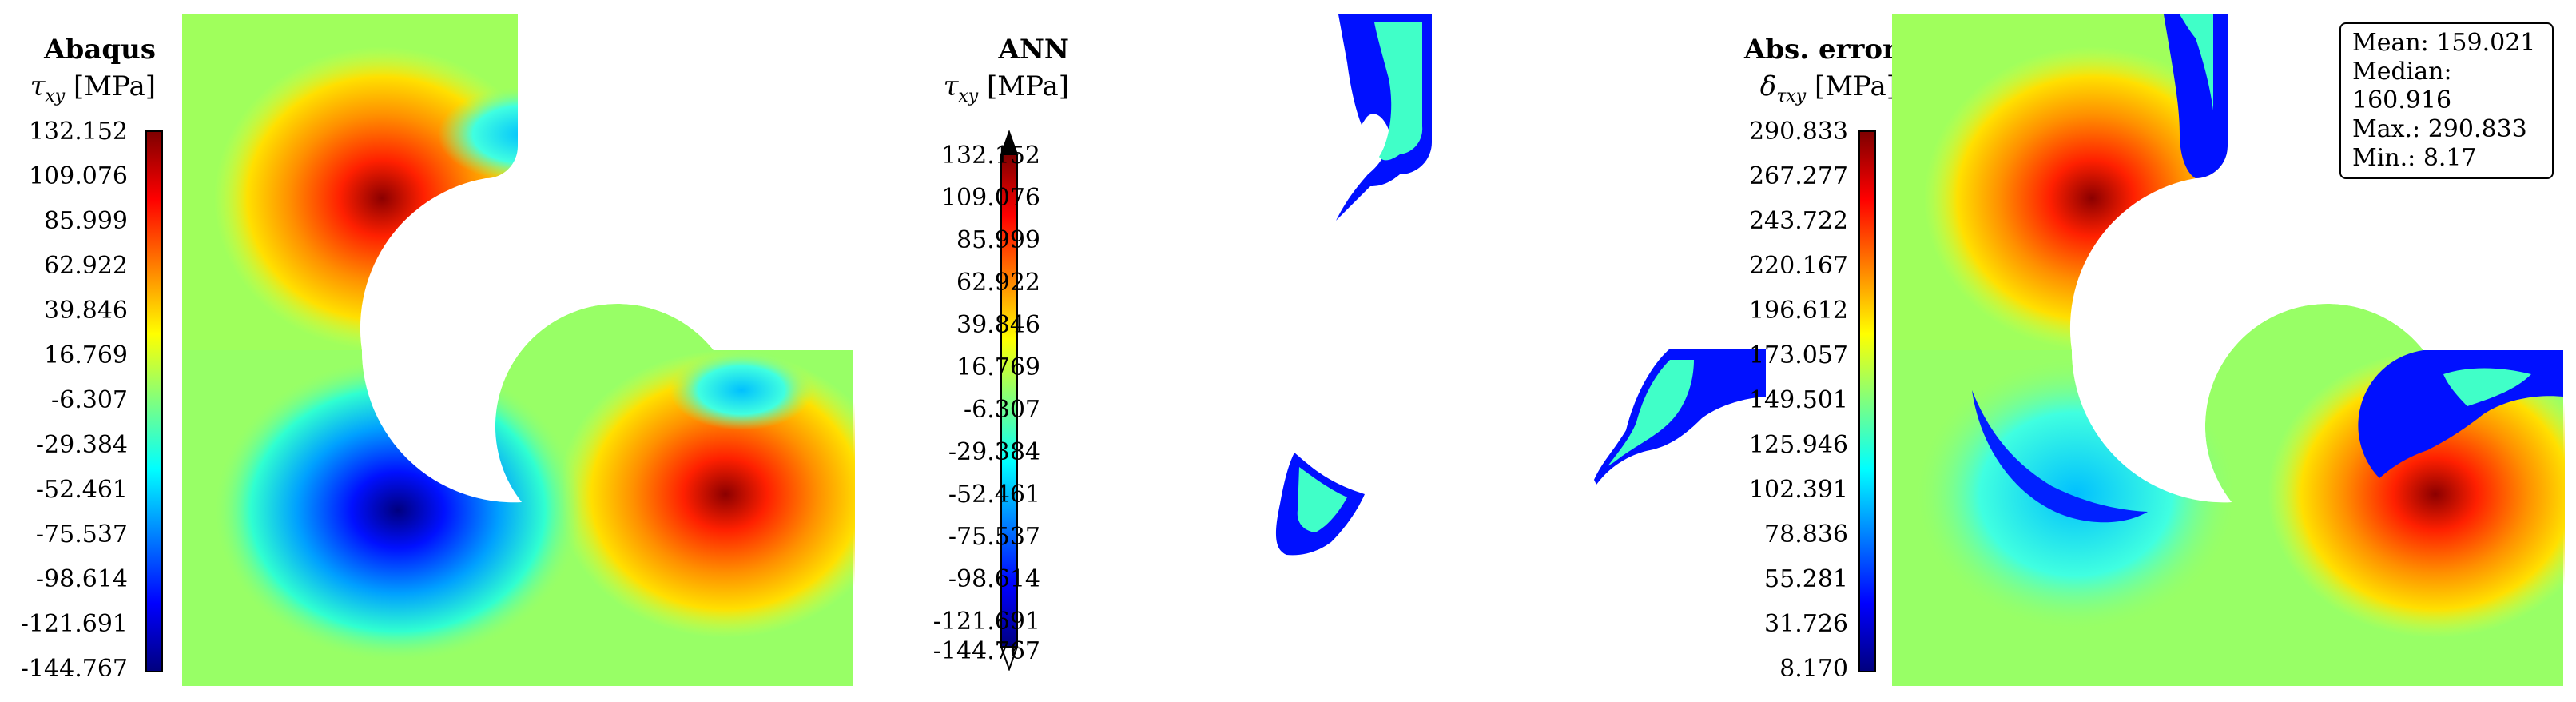 The width and height of the screenshot is (2576, 702). Describe the element at coordinates (1806, 624) in the screenshot. I see `colorbar-tick: 31.726` at that location.